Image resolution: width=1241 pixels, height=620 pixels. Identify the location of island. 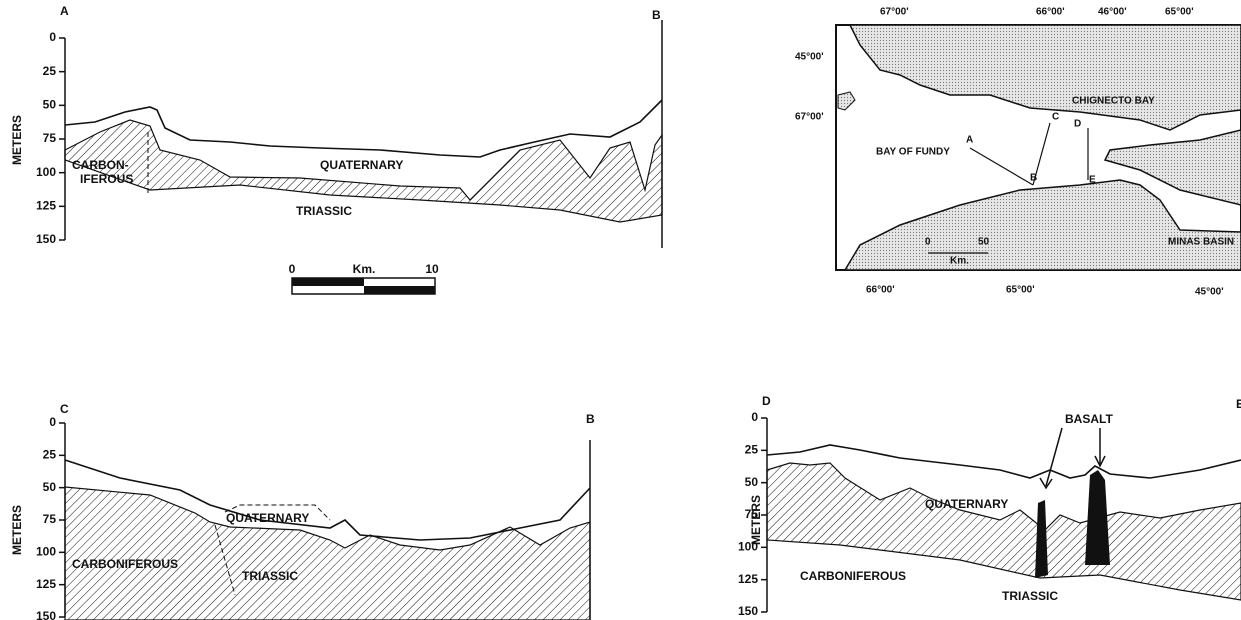
(846, 101).